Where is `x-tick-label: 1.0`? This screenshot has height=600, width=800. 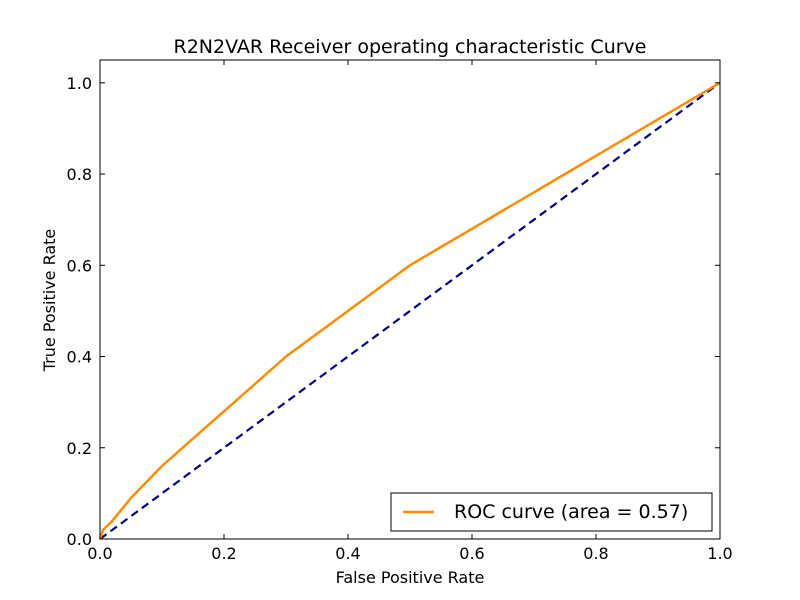 x-tick-label: 1.0 is located at coordinates (719, 553).